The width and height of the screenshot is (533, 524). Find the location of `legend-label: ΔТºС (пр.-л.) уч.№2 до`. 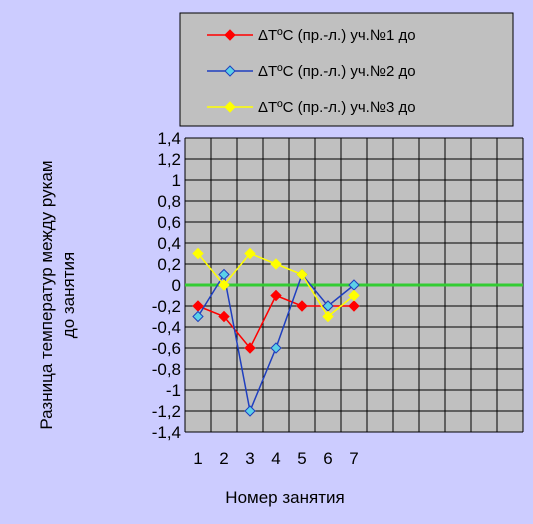

legend-label: ΔТºС (пр.-л.) уч.№2 до is located at coordinates (337, 71).